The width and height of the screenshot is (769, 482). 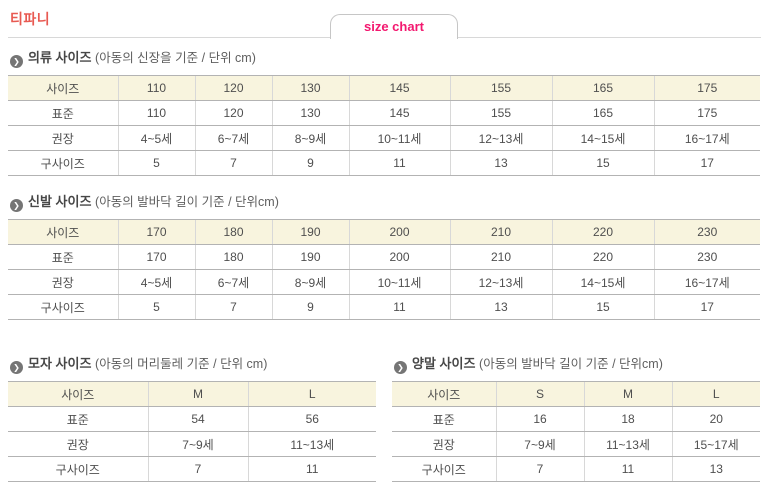 What do you see at coordinates (233, 257) in the screenshot?
I see `table-cell: 180` at bounding box center [233, 257].